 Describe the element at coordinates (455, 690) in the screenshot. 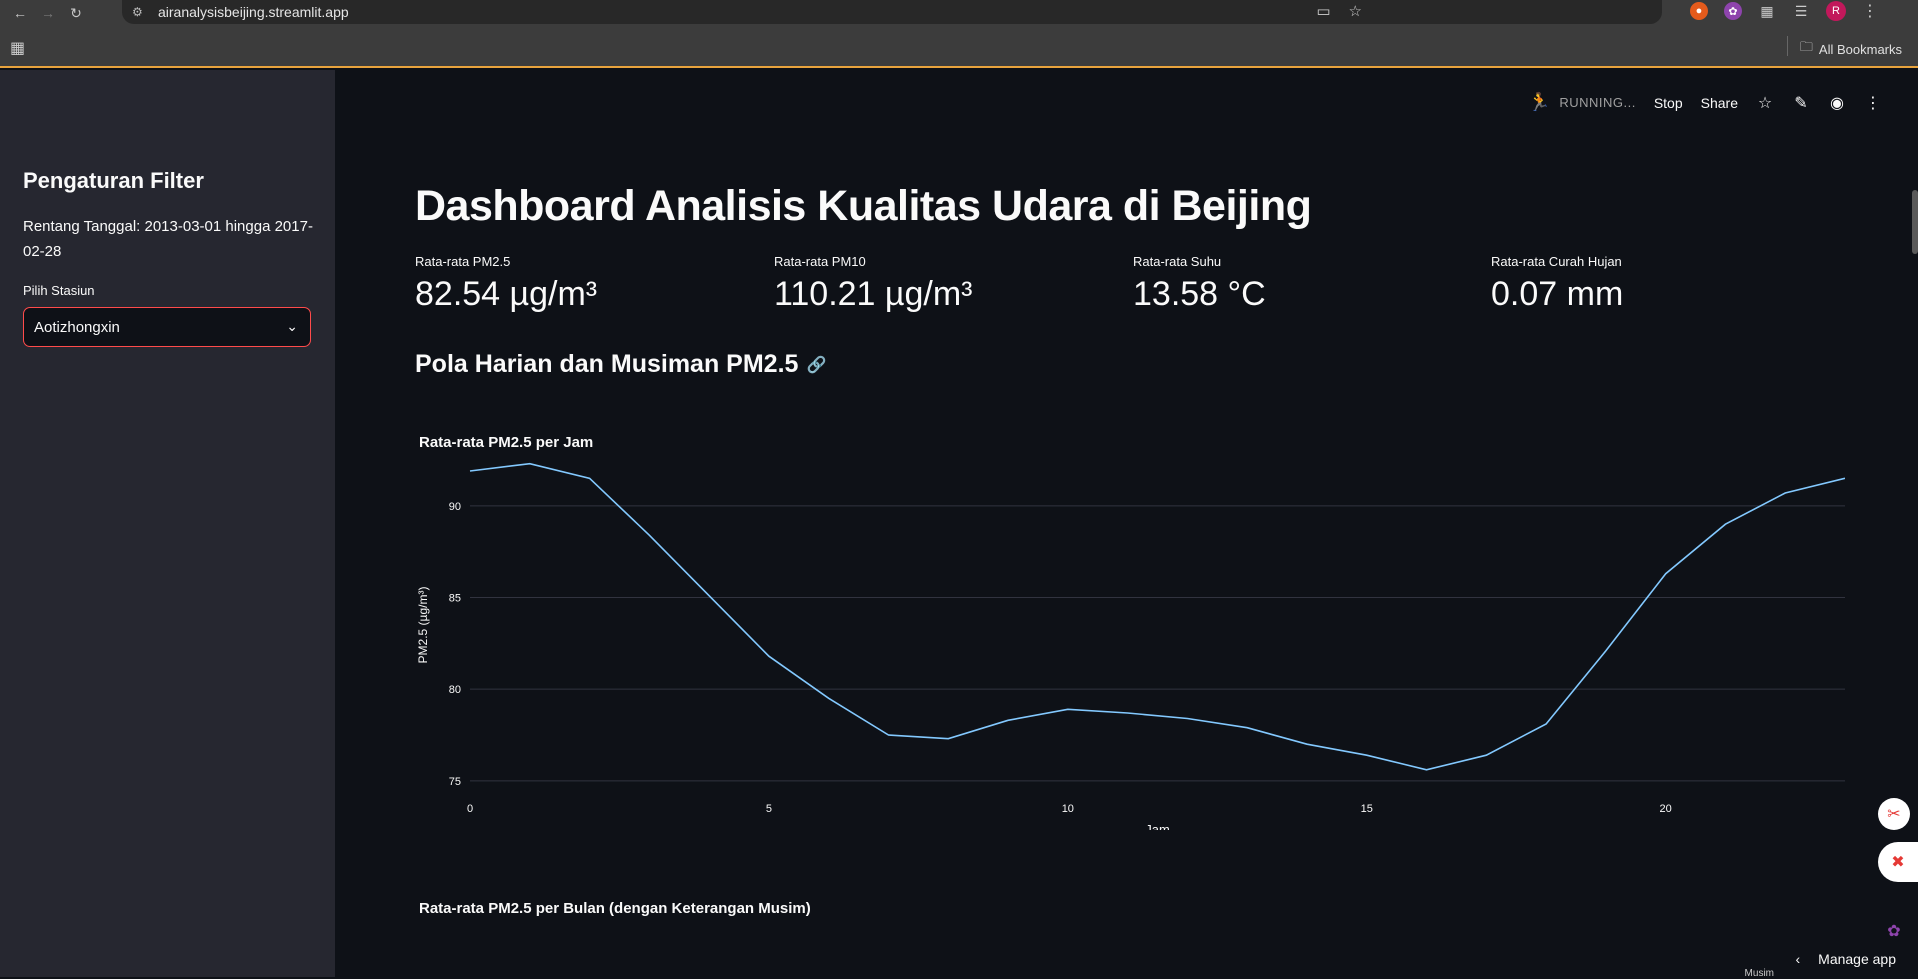

I see `y-tick-label: 80` at that location.